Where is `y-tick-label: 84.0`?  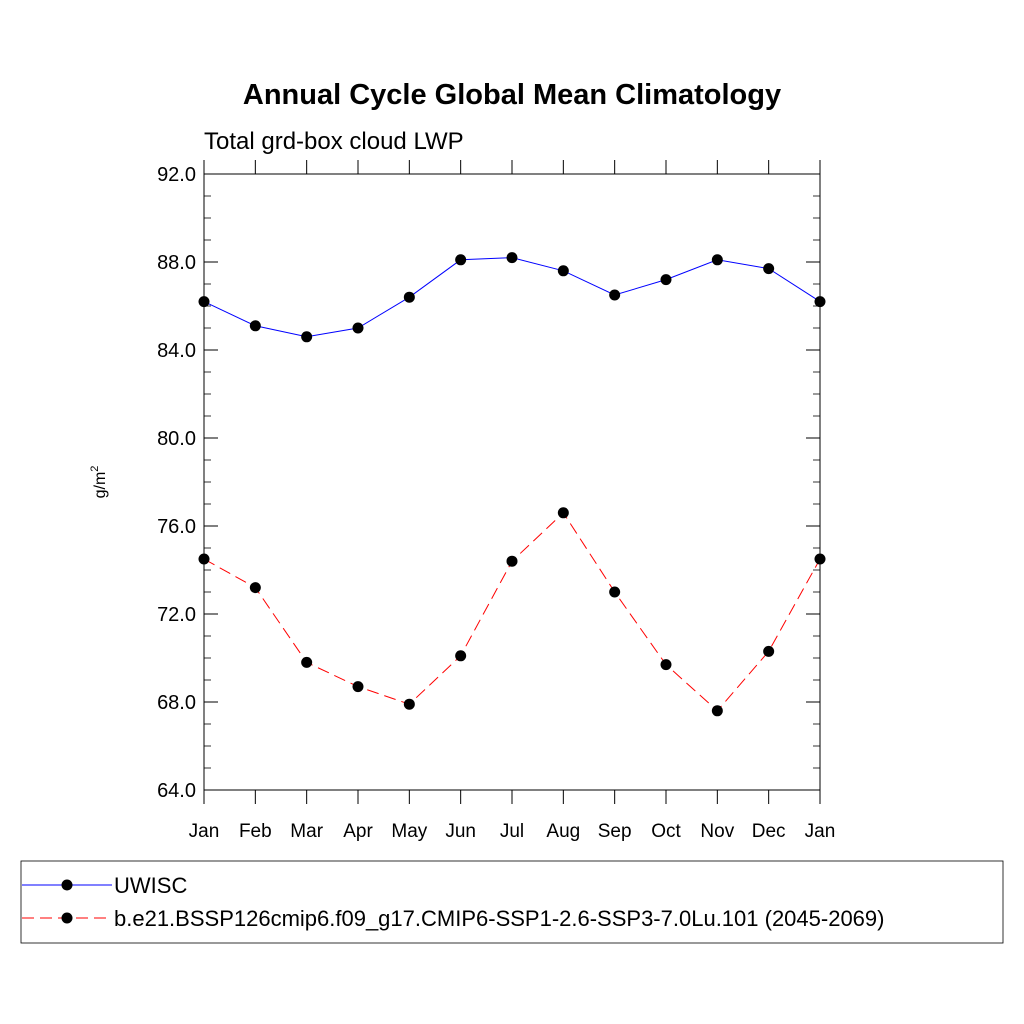
y-tick-label: 84.0 is located at coordinates (176, 351).